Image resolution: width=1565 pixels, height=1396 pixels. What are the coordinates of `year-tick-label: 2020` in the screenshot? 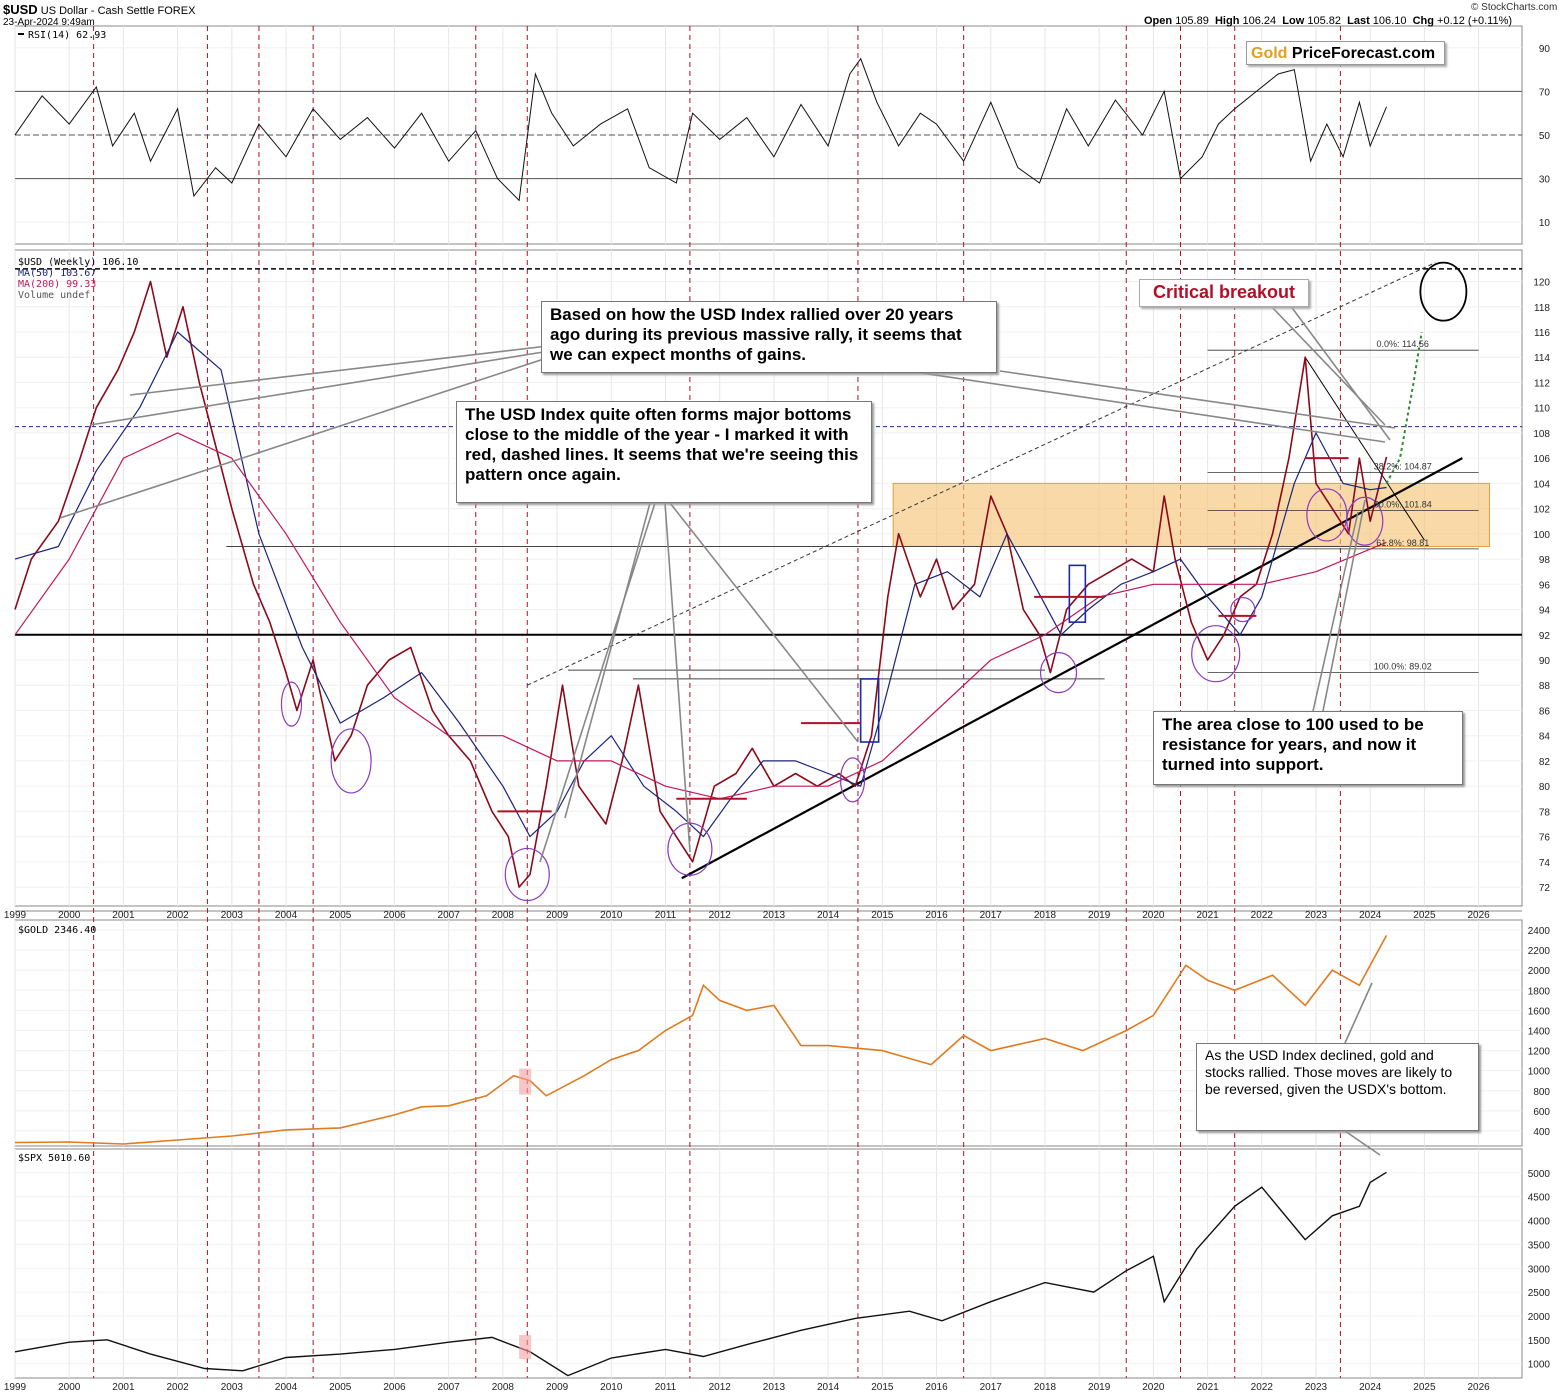 It's located at (1153, 915).